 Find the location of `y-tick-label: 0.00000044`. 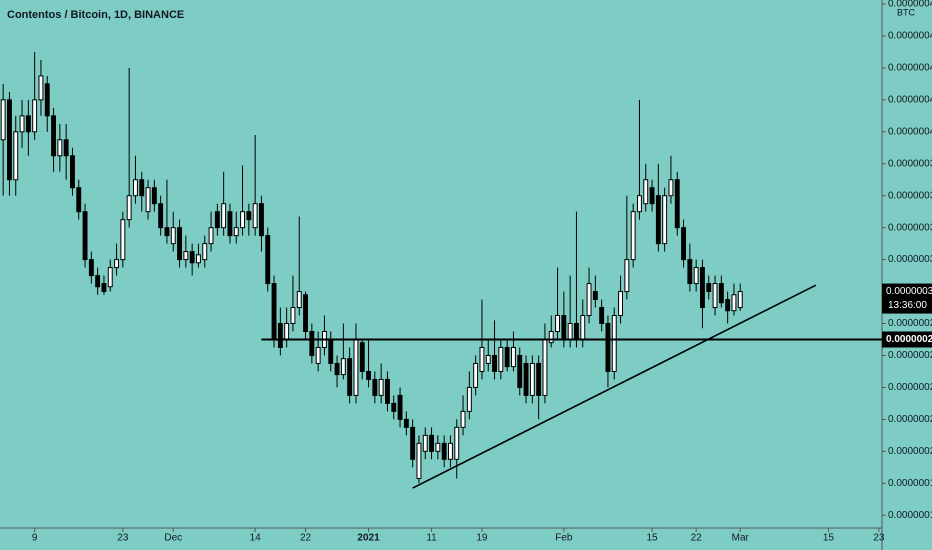

y-tick-label: 0.00000044 is located at coordinates (910, 68).